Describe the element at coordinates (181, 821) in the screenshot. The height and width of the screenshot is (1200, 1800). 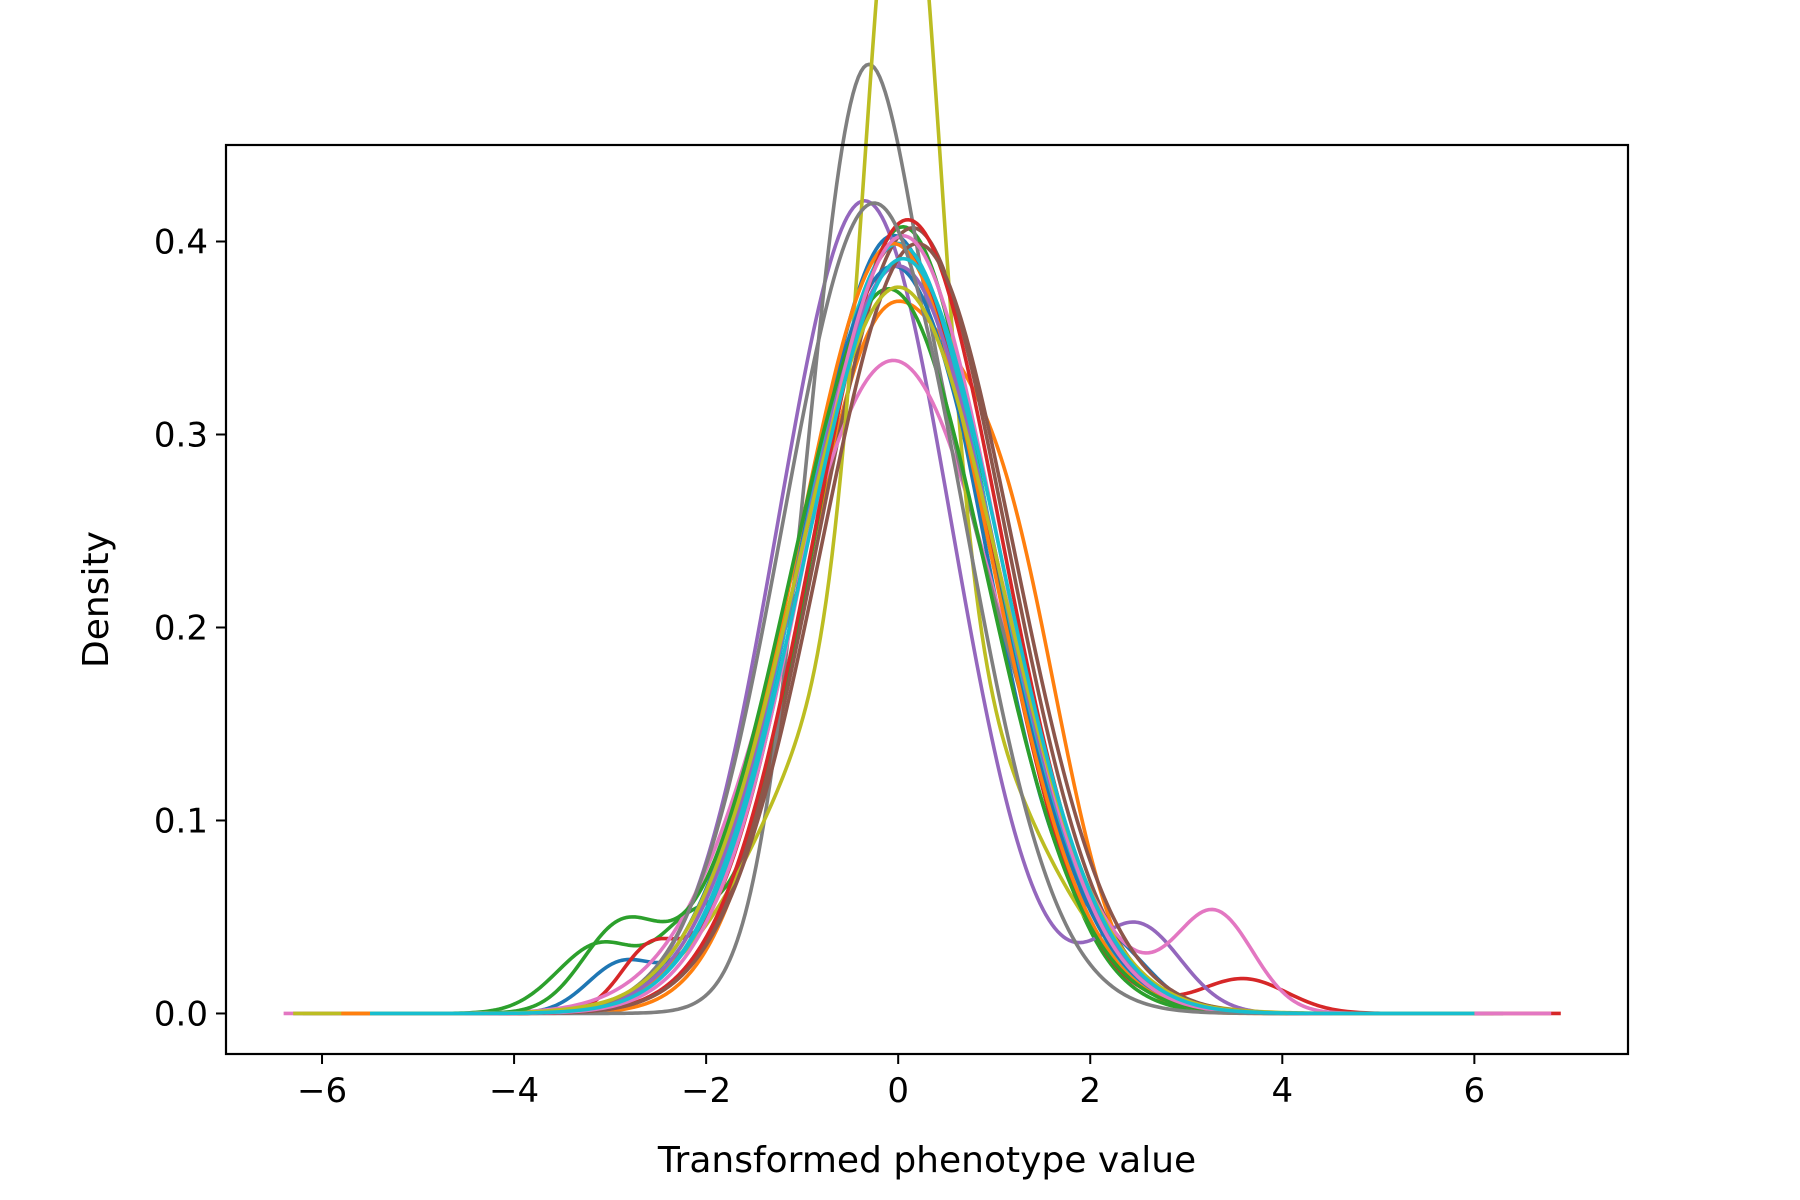
I see `y-tick-label: 0.1` at that location.